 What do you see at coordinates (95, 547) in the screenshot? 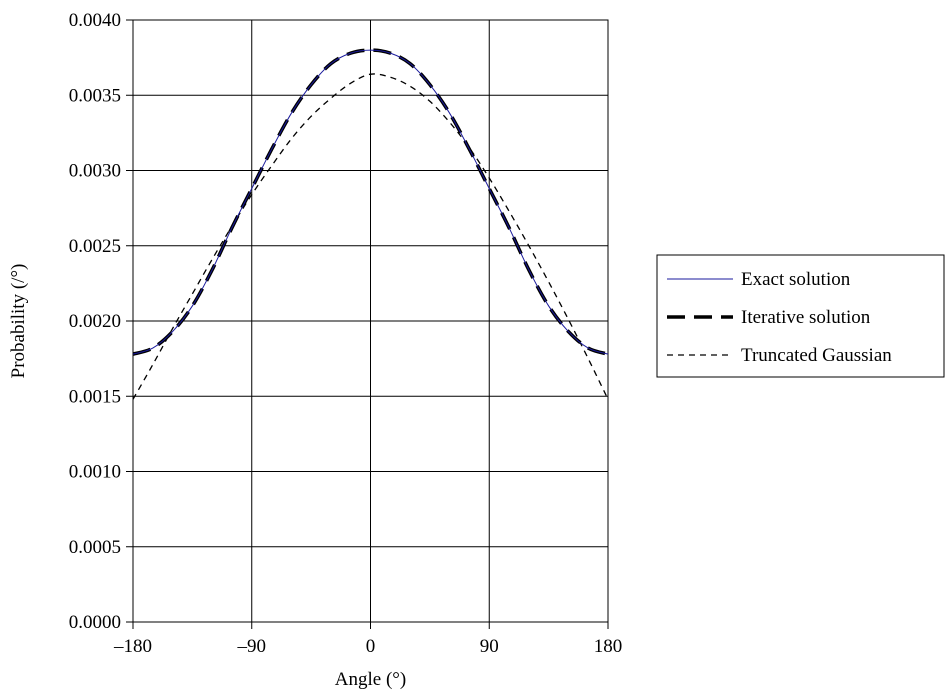
I see `y-tick-label: 0.0005` at bounding box center [95, 547].